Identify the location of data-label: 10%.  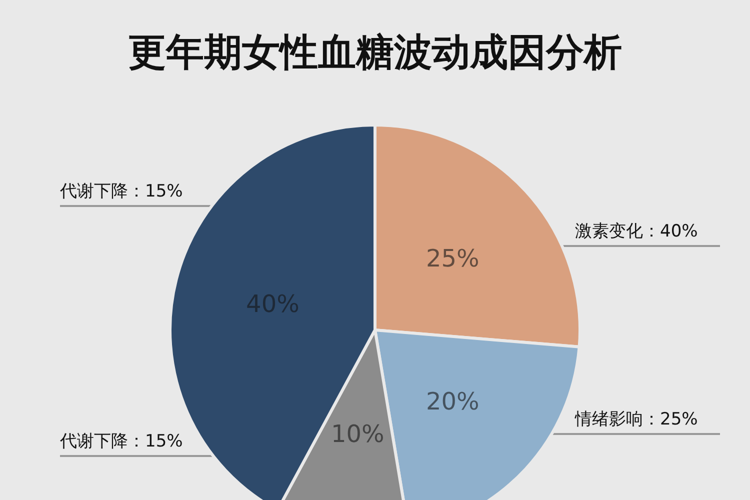
(357, 434).